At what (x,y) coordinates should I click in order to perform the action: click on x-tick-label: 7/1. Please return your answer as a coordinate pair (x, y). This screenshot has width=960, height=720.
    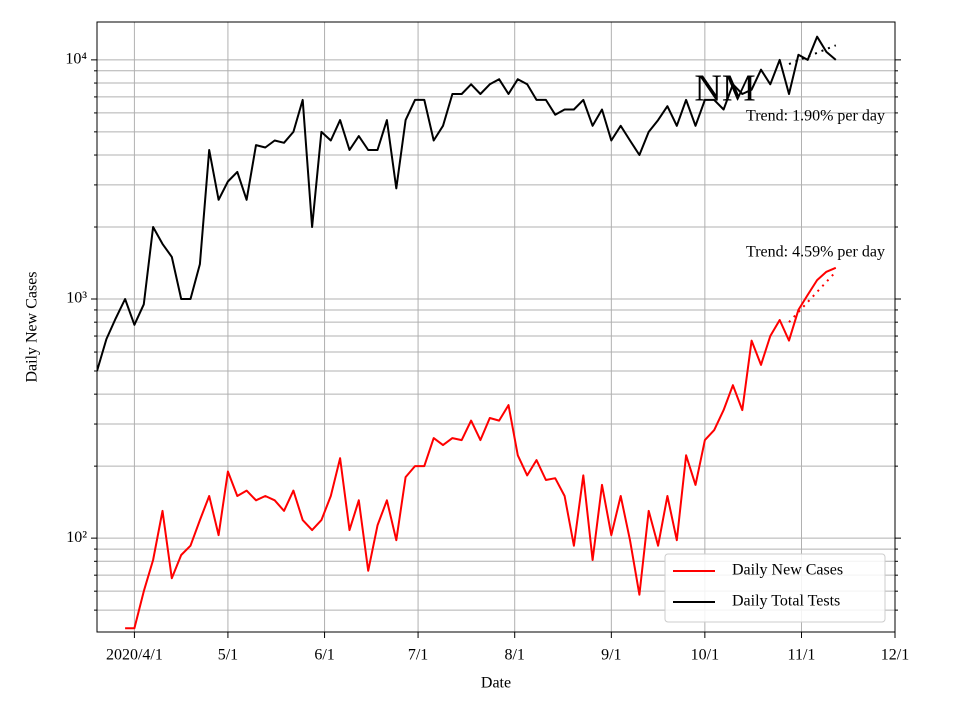
    Looking at the image, I should click on (418, 655).